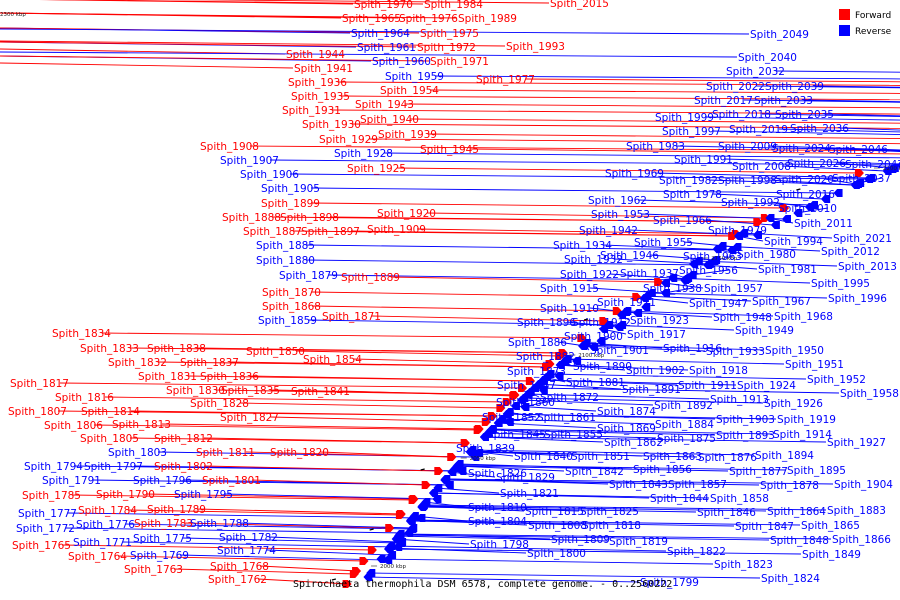  Describe the element at coordinates (543, 457) in the screenshot. I see `gene-label: Spith_1840` at that location.